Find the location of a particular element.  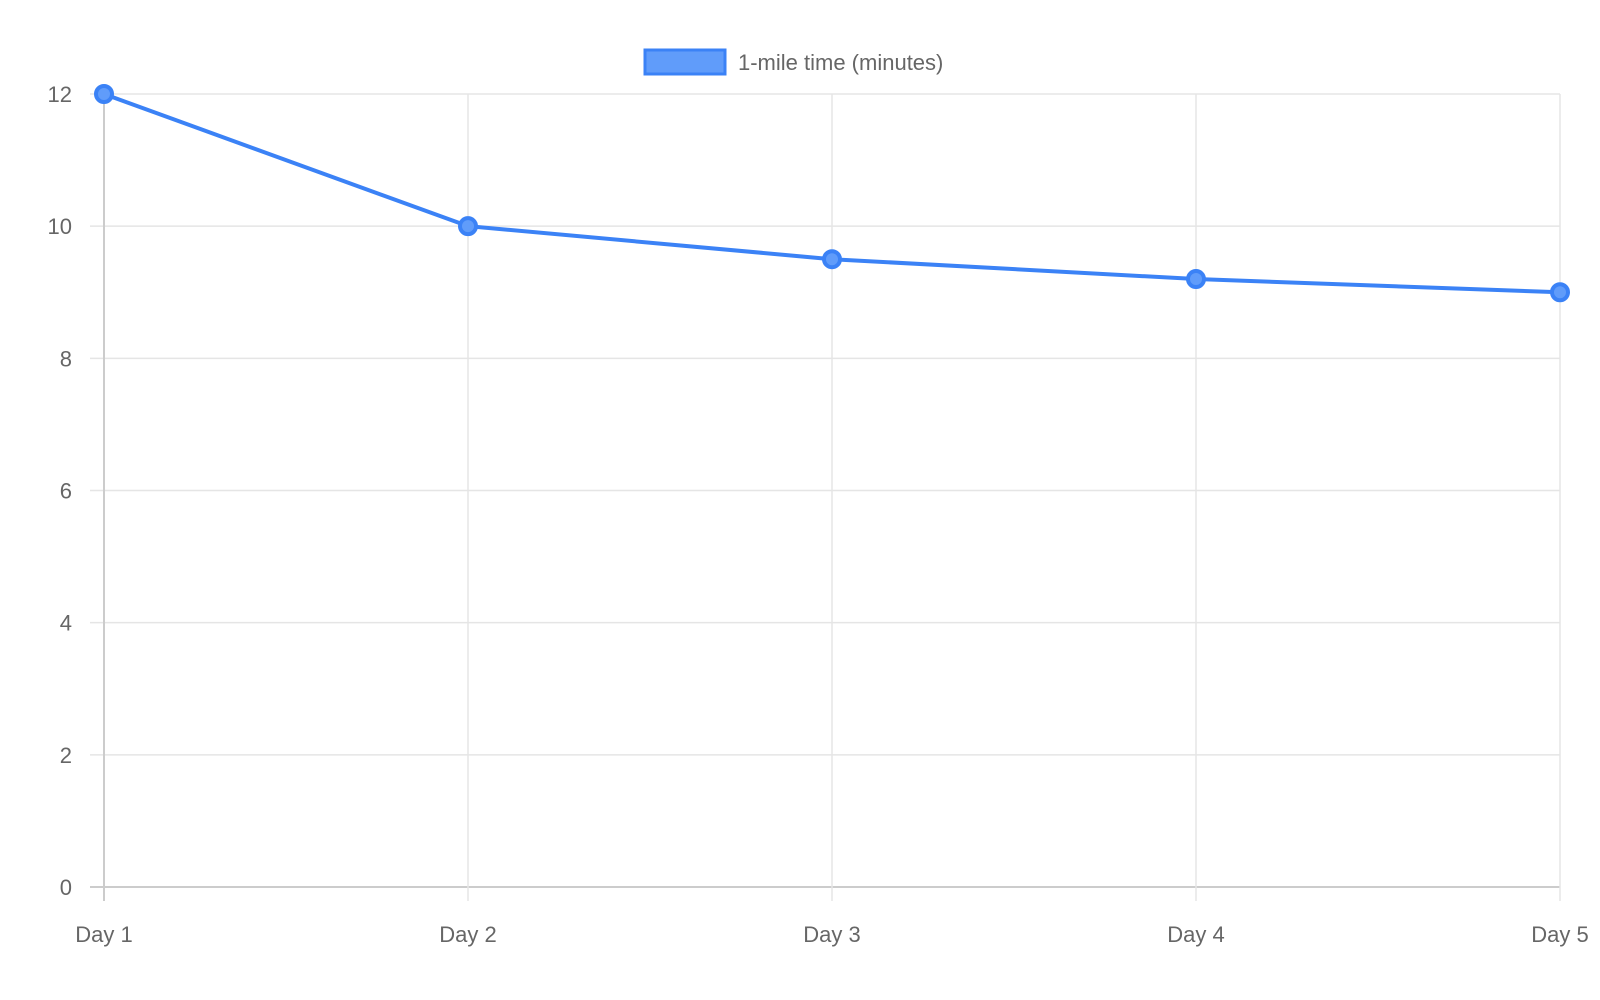

y-tick-label: 0 is located at coordinates (66, 887).